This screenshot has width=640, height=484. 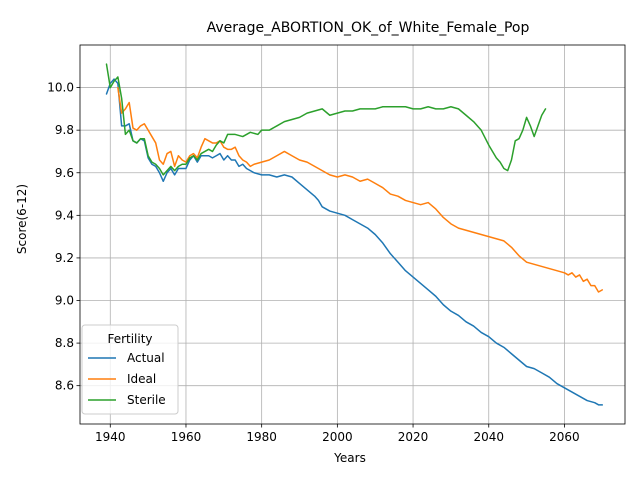 What do you see at coordinates (64, 173) in the screenshot?
I see `y-tick-label: 9.6` at bounding box center [64, 173].